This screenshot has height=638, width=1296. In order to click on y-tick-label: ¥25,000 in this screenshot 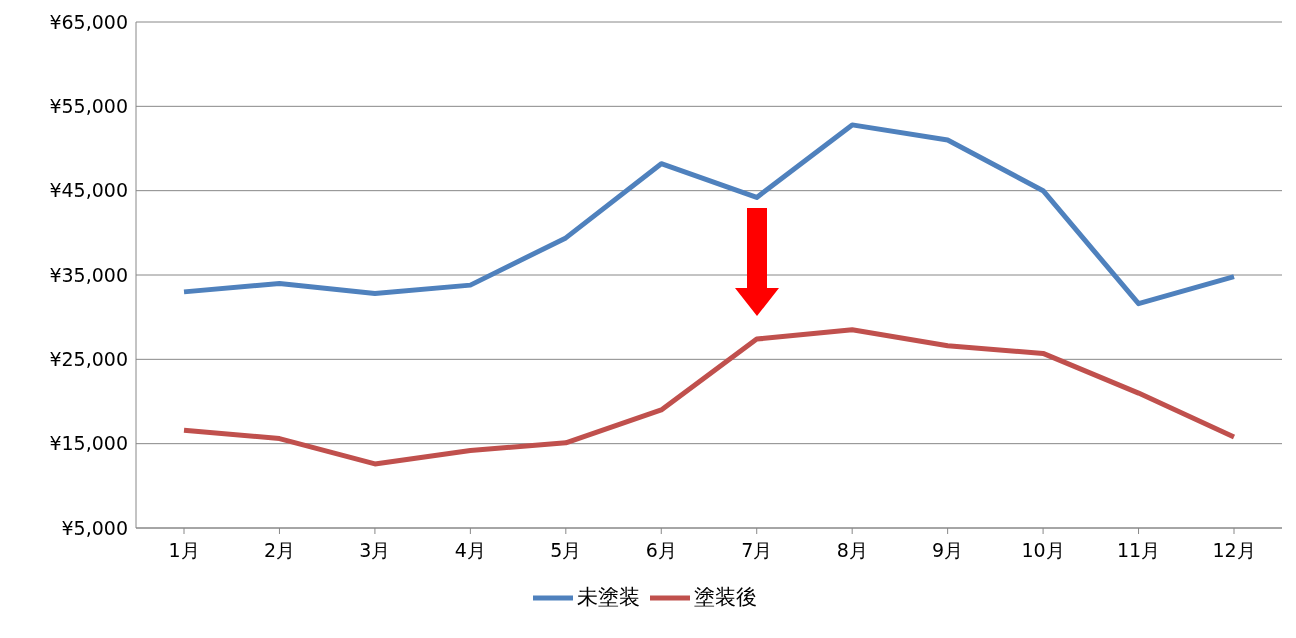, I will do `click(88, 359)`.